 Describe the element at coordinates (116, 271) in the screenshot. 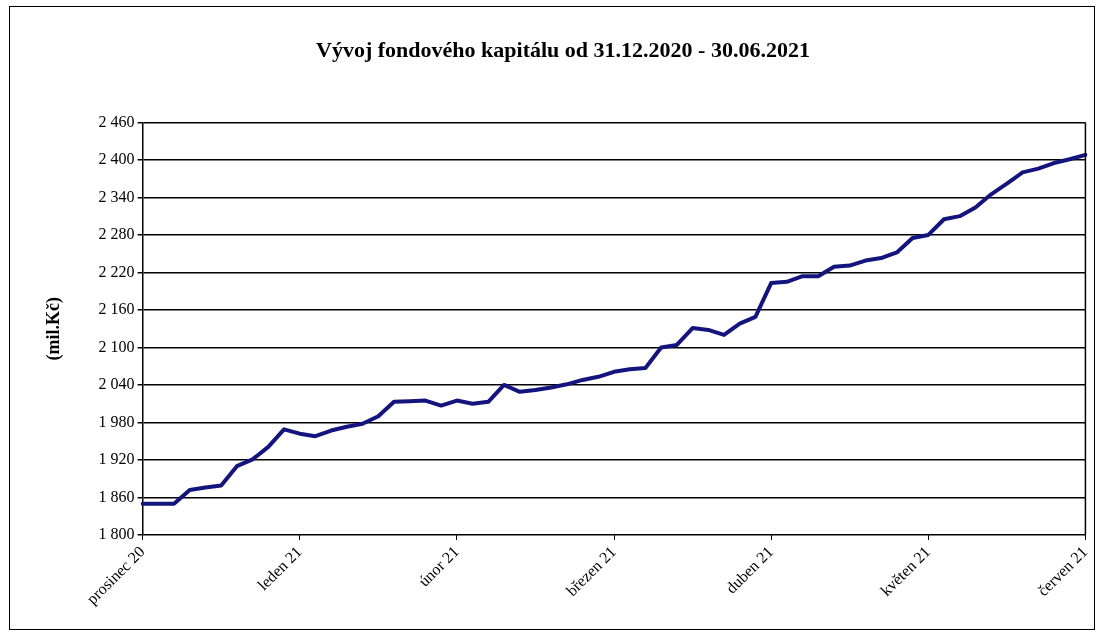

I see `y-tick-label: 2 220` at that location.